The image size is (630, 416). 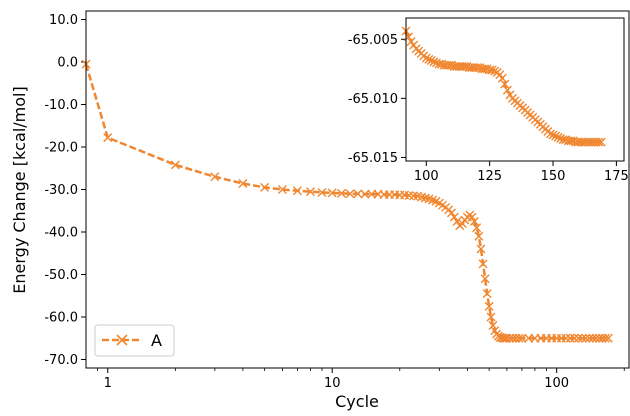 I want to click on legend-marker-x-icon, so click(x=122, y=340).